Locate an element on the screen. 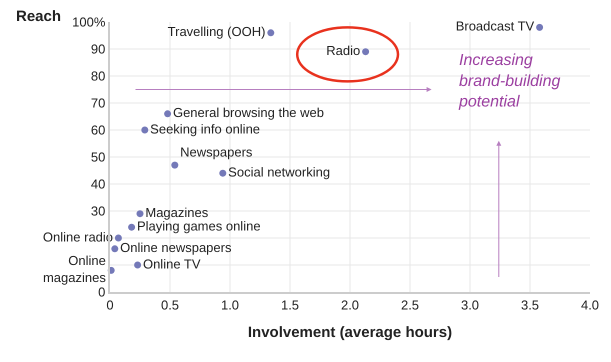  series-label: Magazines is located at coordinates (177, 212).